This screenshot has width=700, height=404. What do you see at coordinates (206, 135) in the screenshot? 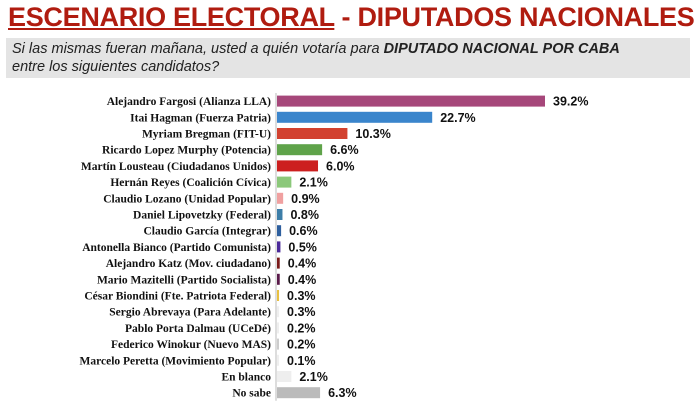
I see `category-label: Myriam Bregman (FIT-U)` at bounding box center [206, 135].